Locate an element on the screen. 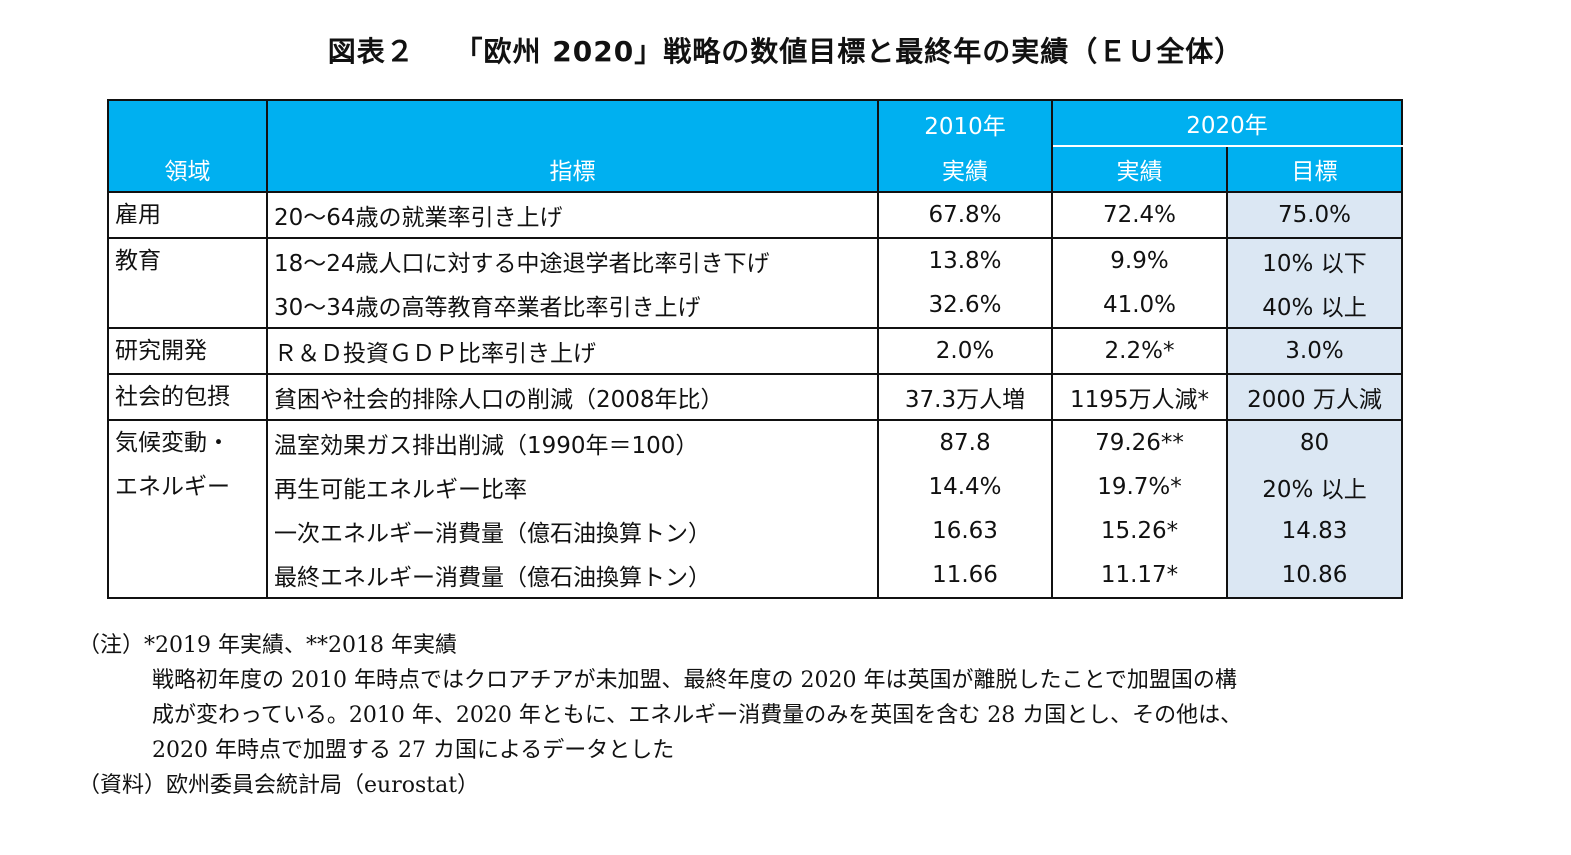  note-label: （注） is located at coordinates (111, 645).